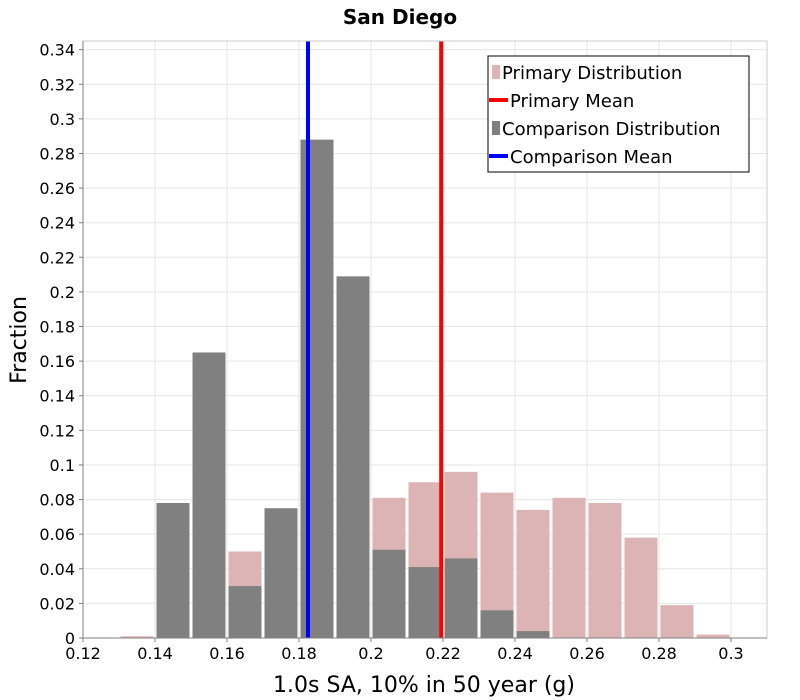 This screenshot has width=800, height=700. Describe the element at coordinates (57, 223) in the screenshot. I see `y-tick-label: 0.24` at that location.